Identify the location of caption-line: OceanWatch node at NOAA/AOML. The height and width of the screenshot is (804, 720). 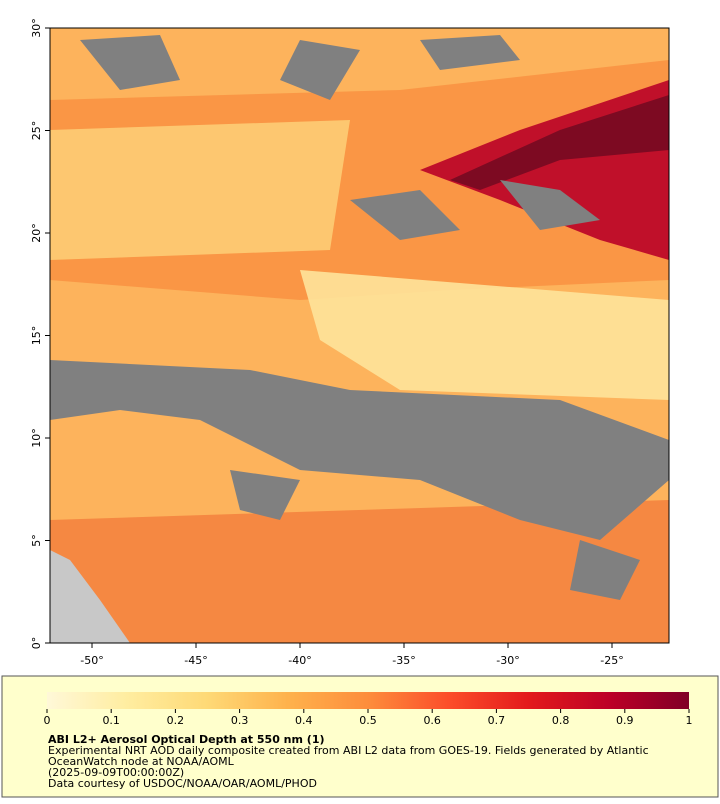
(141, 761).